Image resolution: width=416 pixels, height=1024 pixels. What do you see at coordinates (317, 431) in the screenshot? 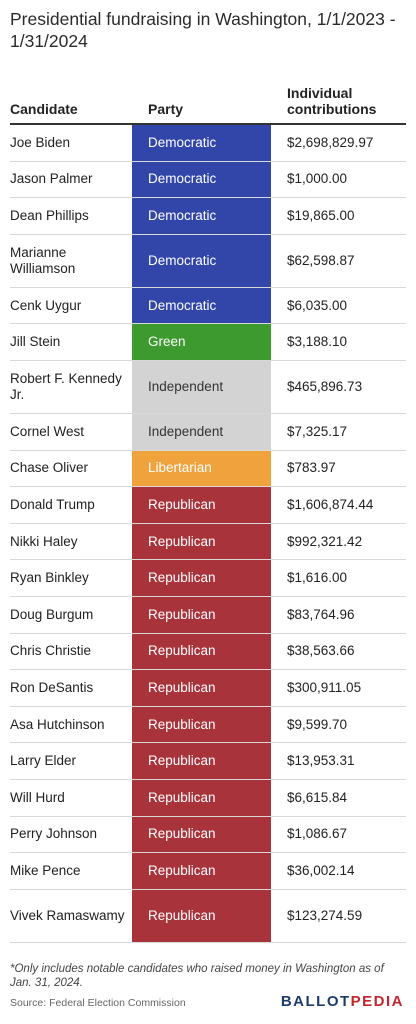
I see `contribution-amount: $7,325.17` at bounding box center [317, 431].